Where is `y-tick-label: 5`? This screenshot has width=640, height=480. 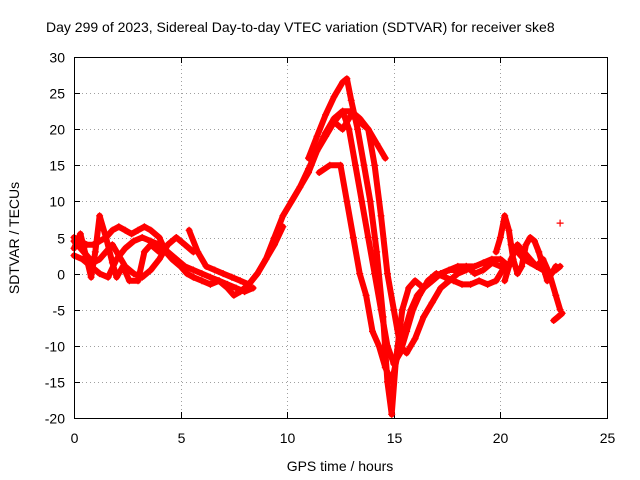 y-tick-label: 5 is located at coordinates (61, 239).